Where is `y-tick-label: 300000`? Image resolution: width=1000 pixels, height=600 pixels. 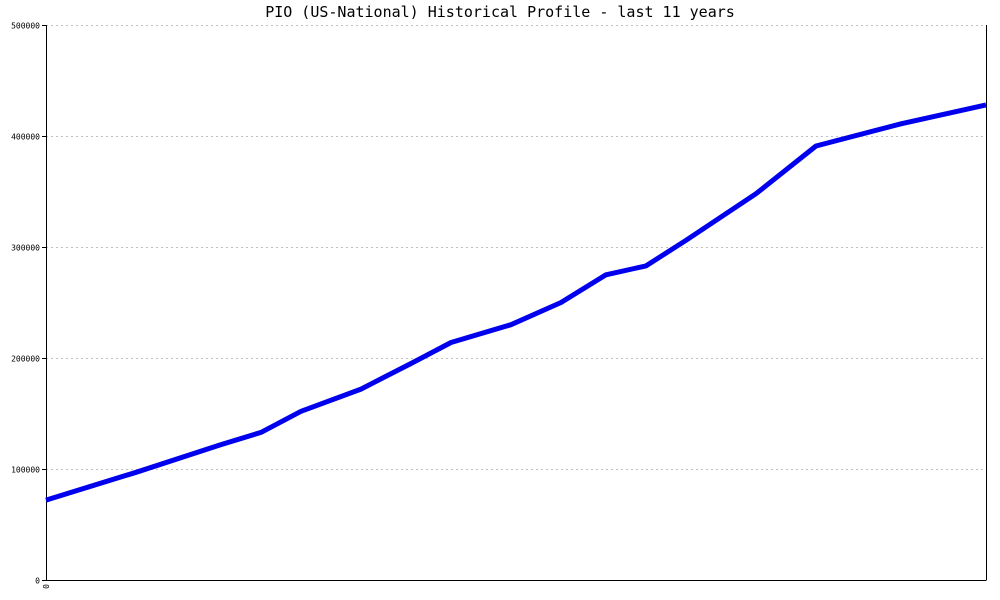 y-tick-label: 300000 is located at coordinates (25, 248).